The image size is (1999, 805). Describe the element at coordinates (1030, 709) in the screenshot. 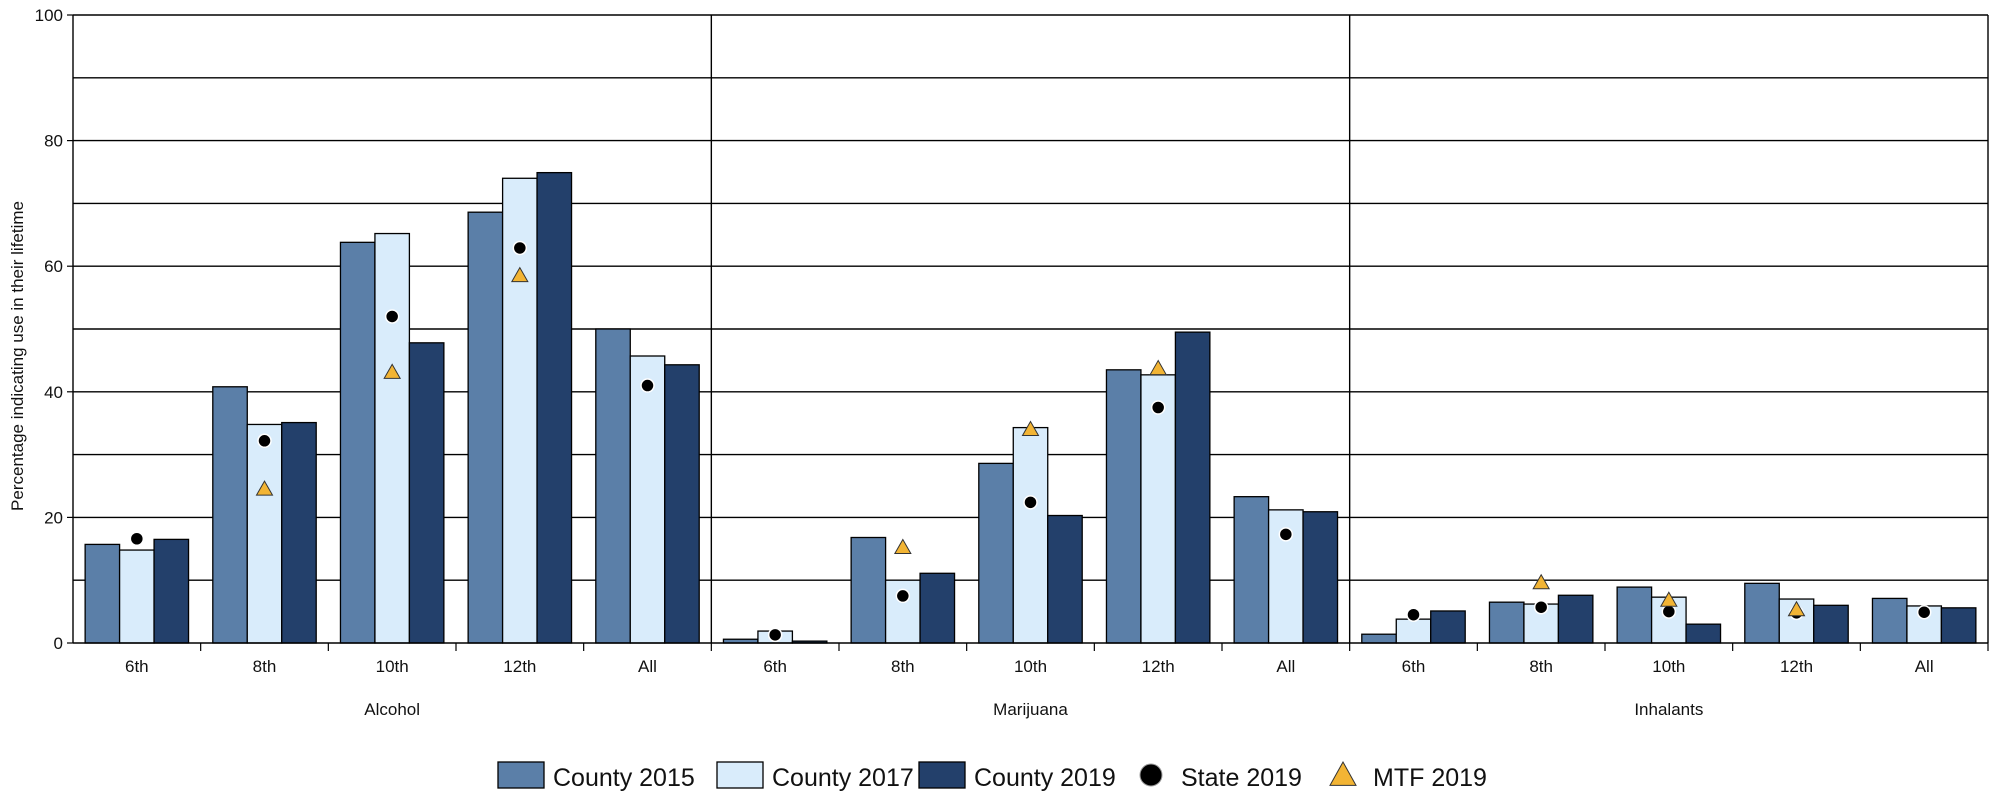

I see `group-label: Marijuana` at that location.